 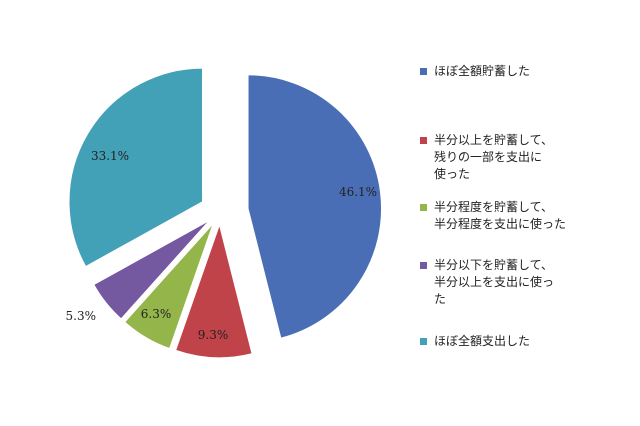 I want to click on legend-item-half-savings: 半分程度を貯蓄して、 半分程度を支出に使った, so click(x=527, y=216).